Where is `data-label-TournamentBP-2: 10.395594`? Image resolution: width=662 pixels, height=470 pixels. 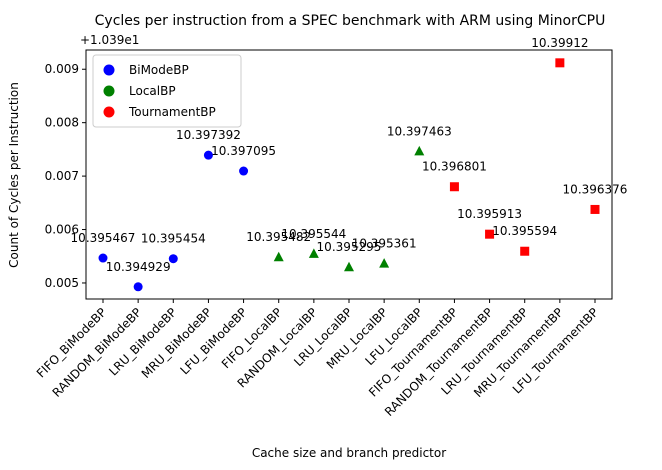 data-label-TournamentBP-2: 10.395594 is located at coordinates (524, 231).